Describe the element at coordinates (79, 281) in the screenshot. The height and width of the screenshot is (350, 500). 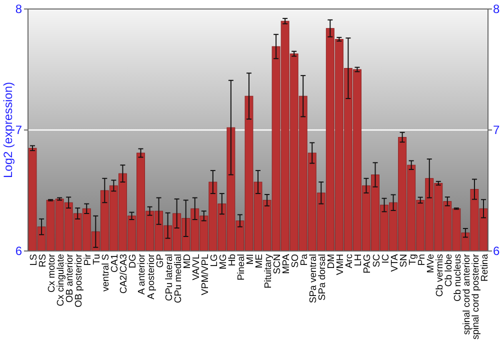
I see `x-tick-label: OB posterior` at that location.